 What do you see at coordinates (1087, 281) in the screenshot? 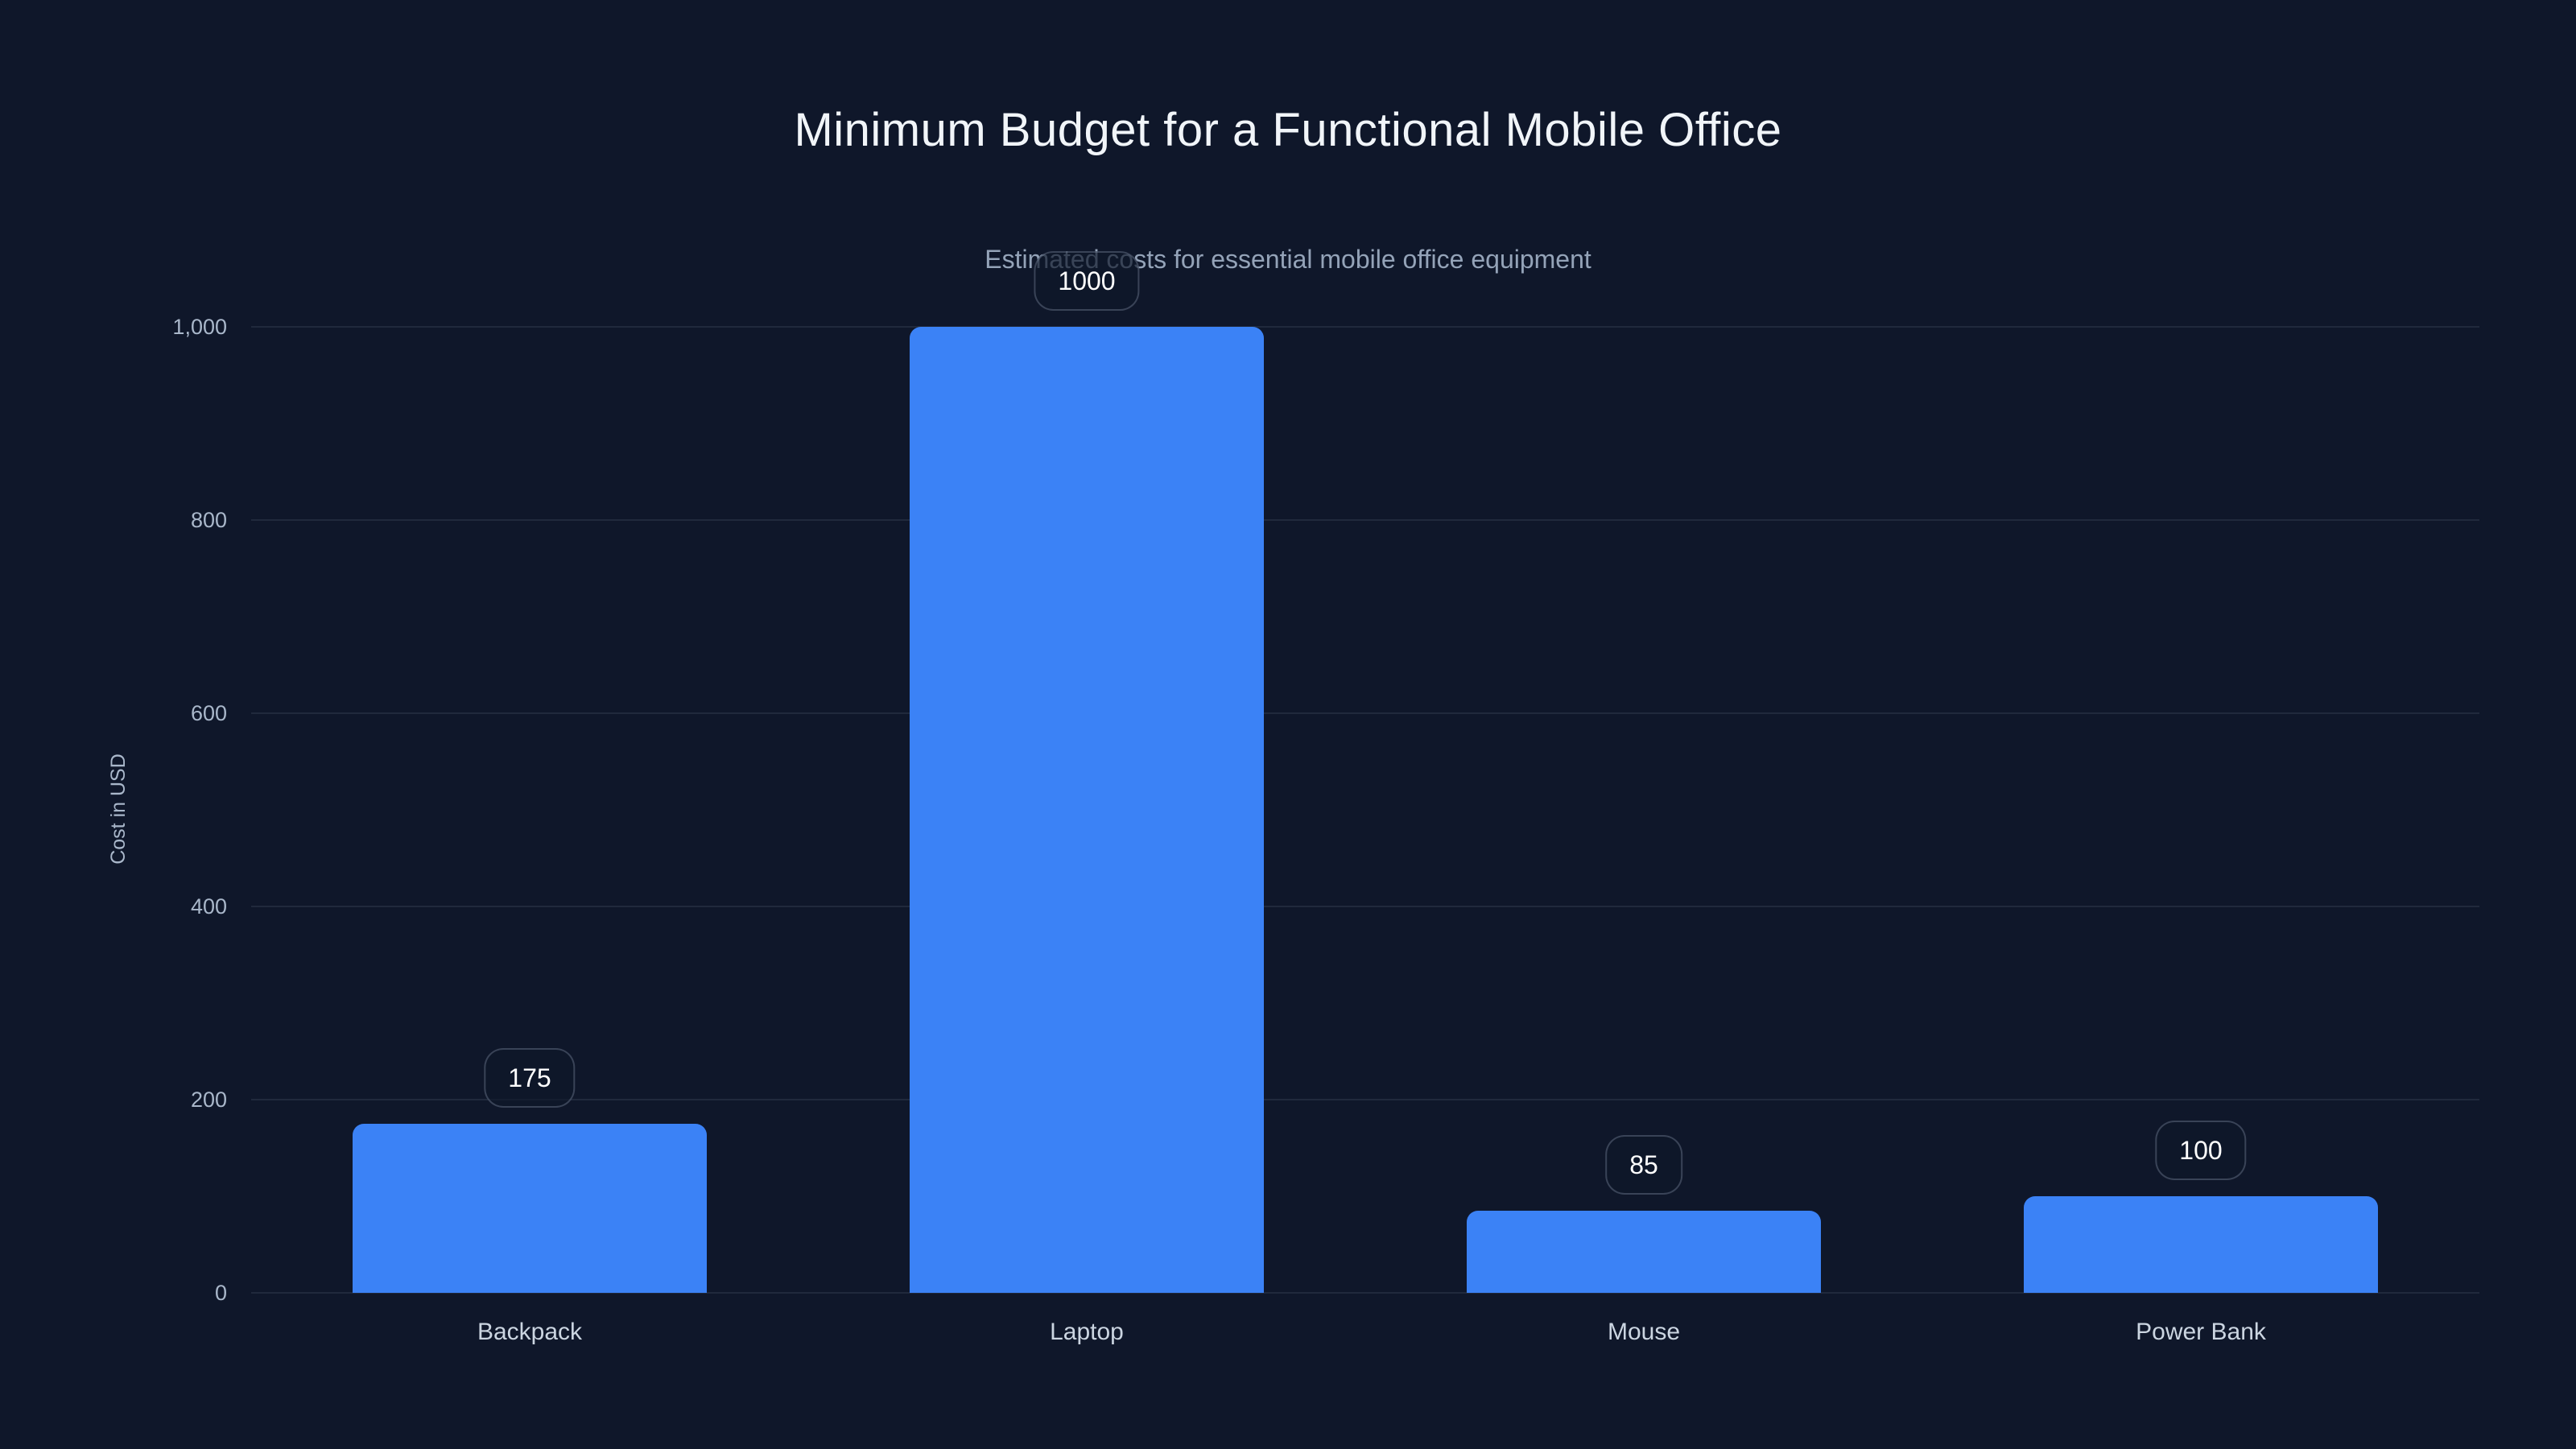
I see `value-label-laptop: 1000` at bounding box center [1087, 281].